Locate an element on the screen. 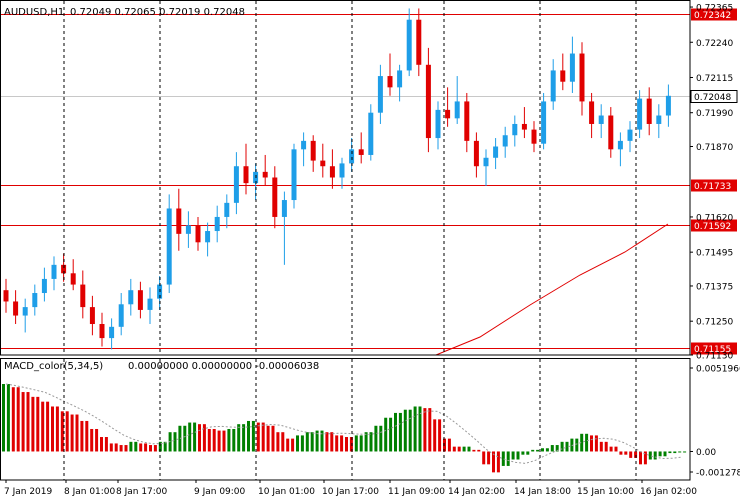 The width and height of the screenshot is (740, 500). time-axis-label: 10 Jan 01:00 is located at coordinates (286, 492).